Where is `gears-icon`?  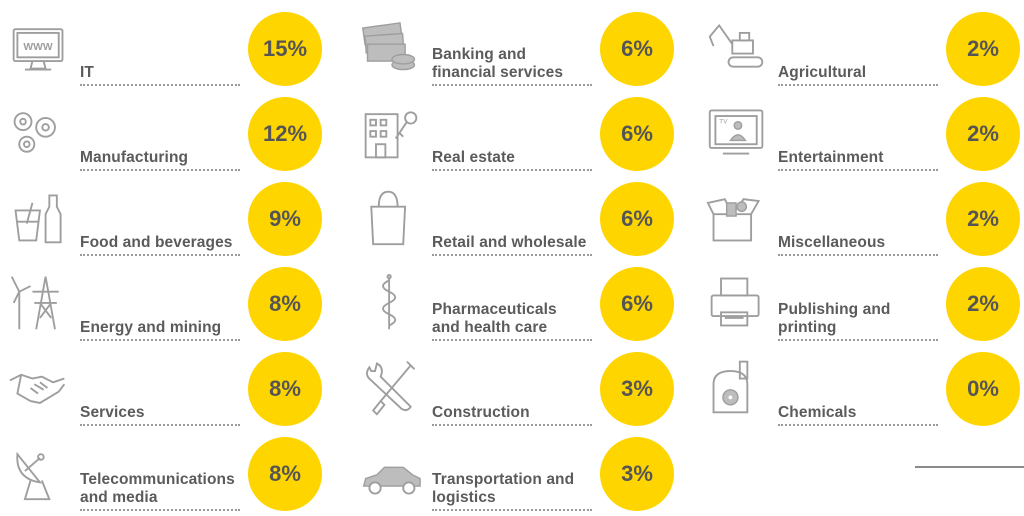
gears-icon is located at coordinates (39, 132).